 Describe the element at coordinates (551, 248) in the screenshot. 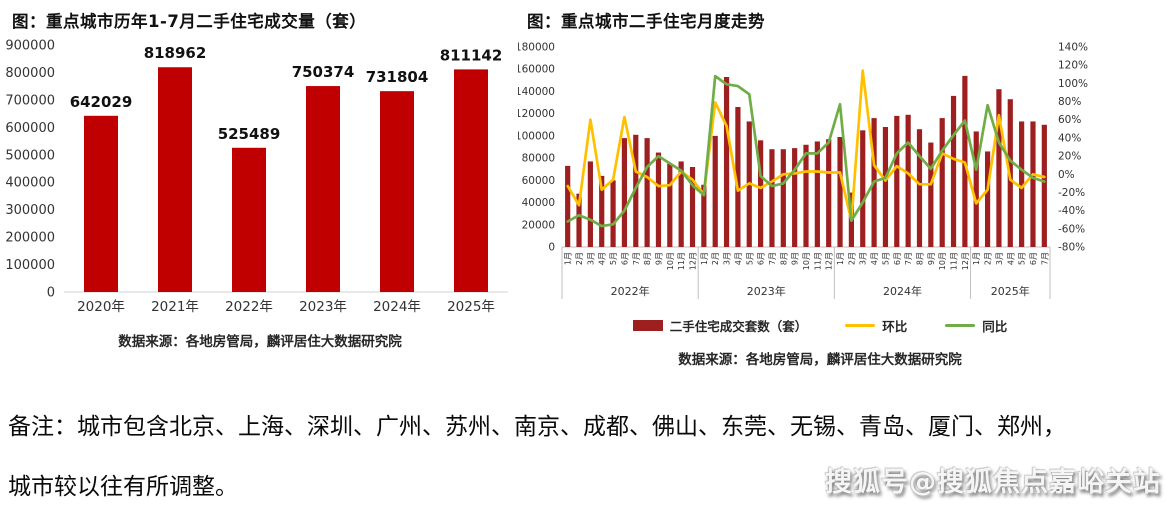

I see `left-axis-tick-label: 0` at that location.